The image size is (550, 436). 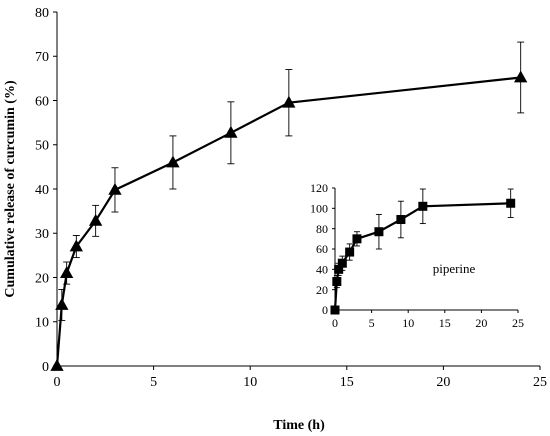 What do you see at coordinates (481, 323) in the screenshot?
I see `inset-x-tick-label: 20` at bounding box center [481, 323].